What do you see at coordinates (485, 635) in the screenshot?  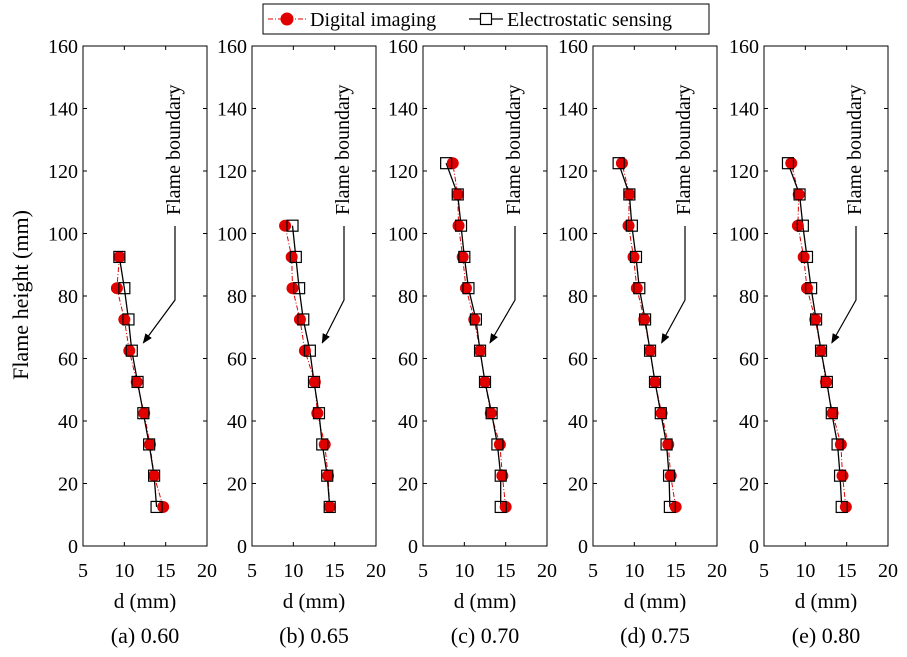 I see `panel-caption: (c) 0.70` at bounding box center [485, 635].